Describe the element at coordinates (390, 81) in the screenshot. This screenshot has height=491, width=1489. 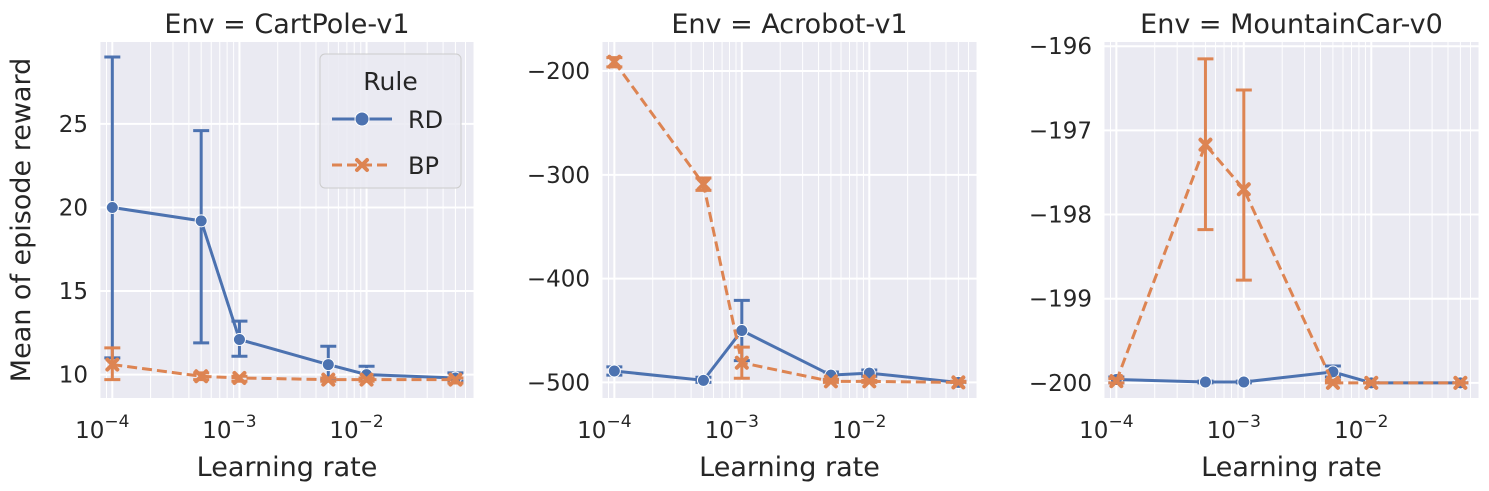
I see `legend-title: Rule` at that location.